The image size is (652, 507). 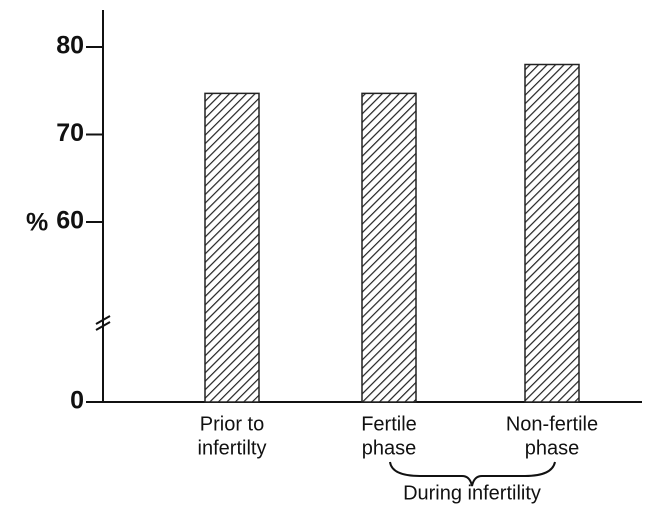 What do you see at coordinates (70, 221) in the screenshot?
I see `y-tick-label: 60` at bounding box center [70, 221].